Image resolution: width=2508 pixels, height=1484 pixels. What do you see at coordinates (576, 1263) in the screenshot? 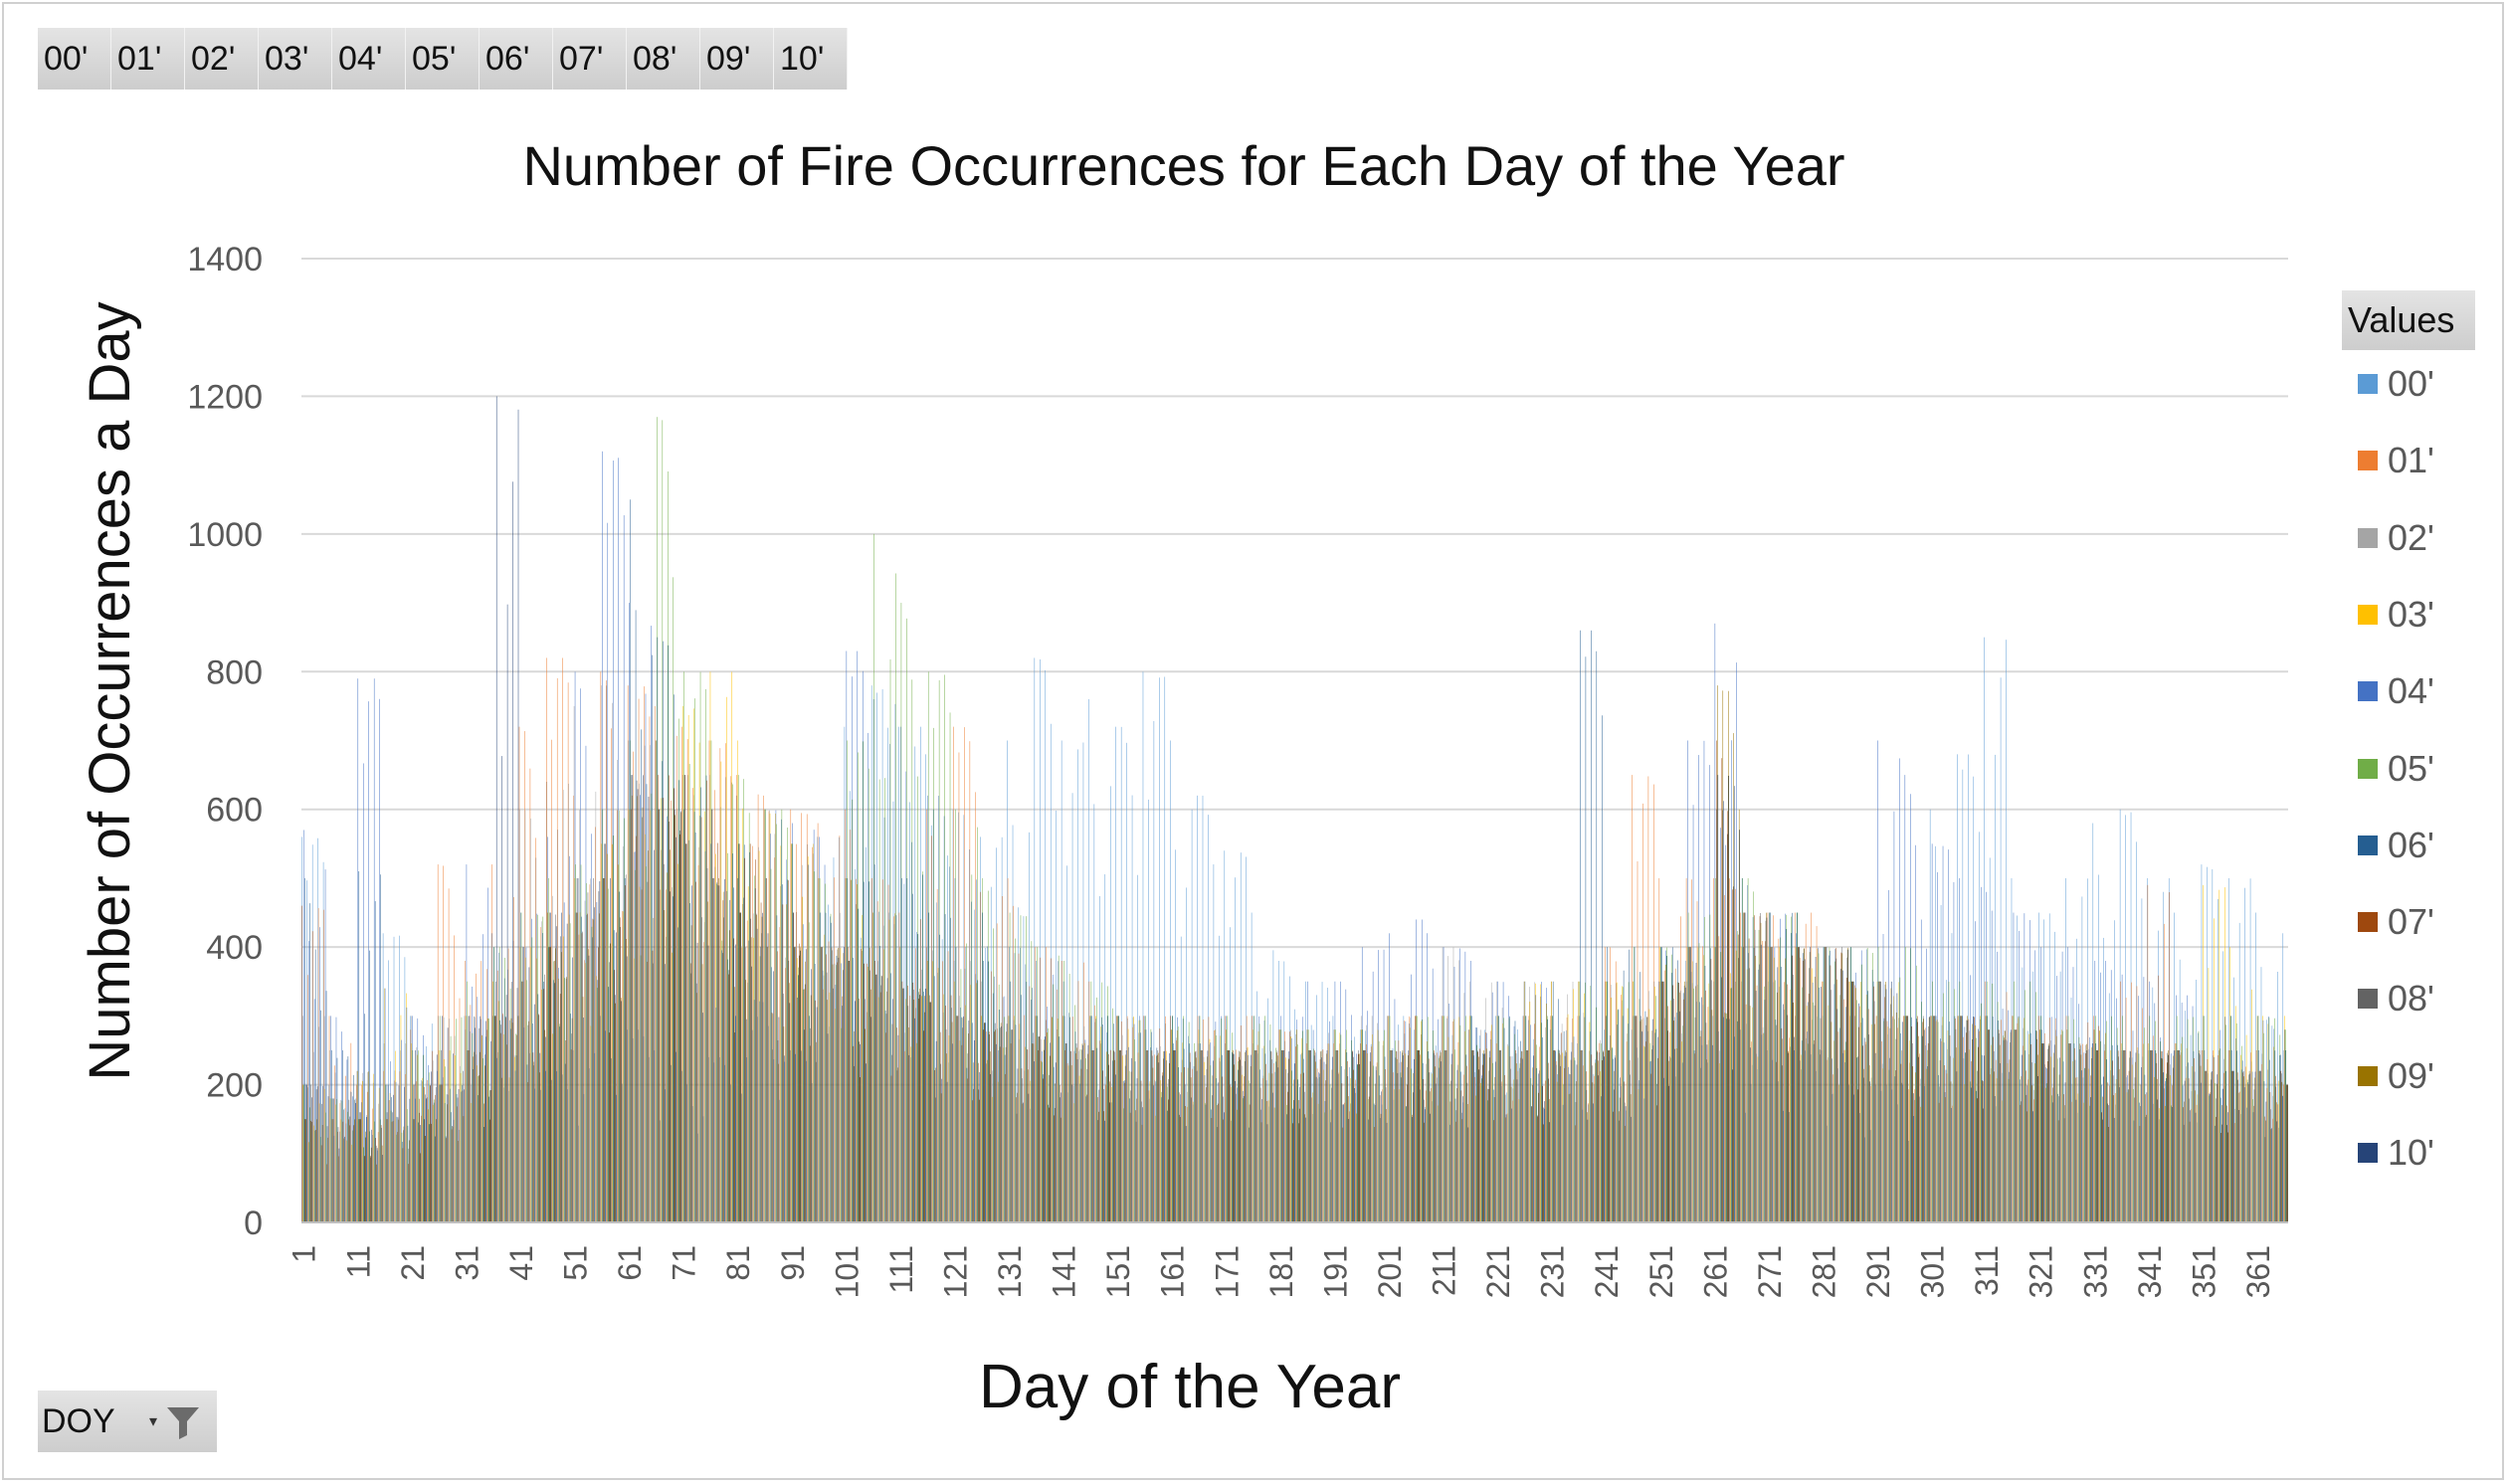
I see `x-tick-label: 51` at bounding box center [576, 1263].